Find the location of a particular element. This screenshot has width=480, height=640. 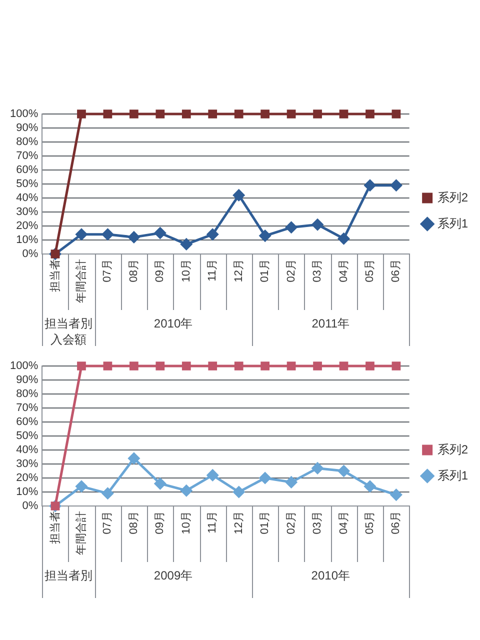

text: 2010年 is located at coordinates (330, 575).